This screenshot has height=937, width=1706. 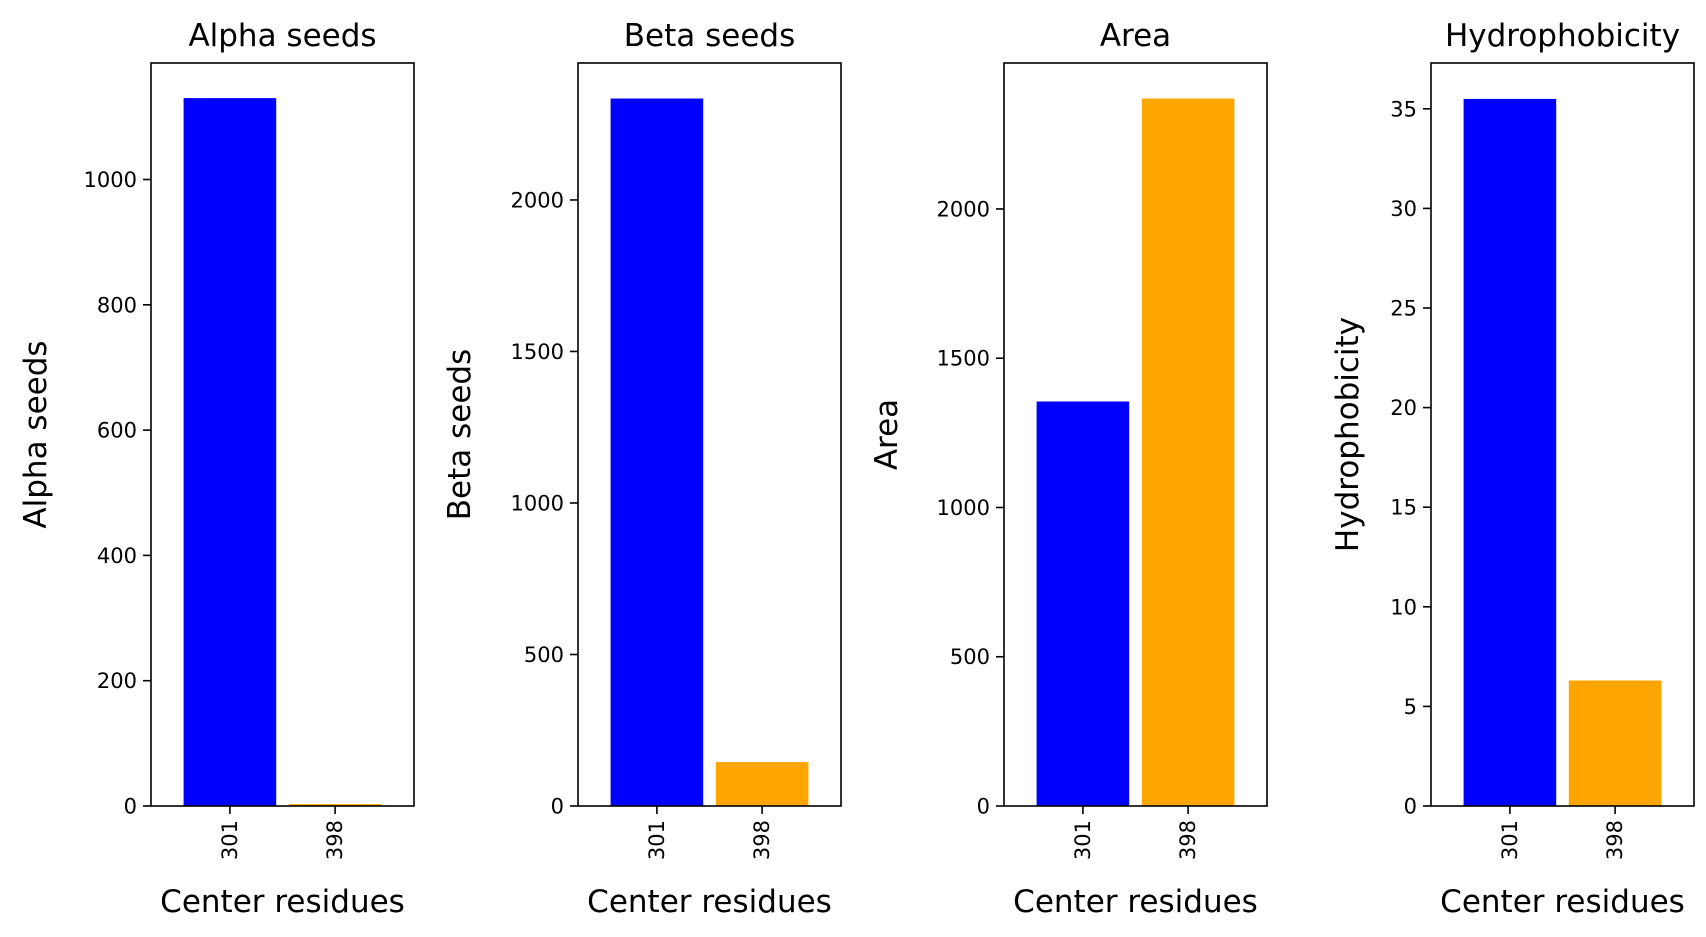 I want to click on y-tick-label: 5, so click(x=1410, y=707).